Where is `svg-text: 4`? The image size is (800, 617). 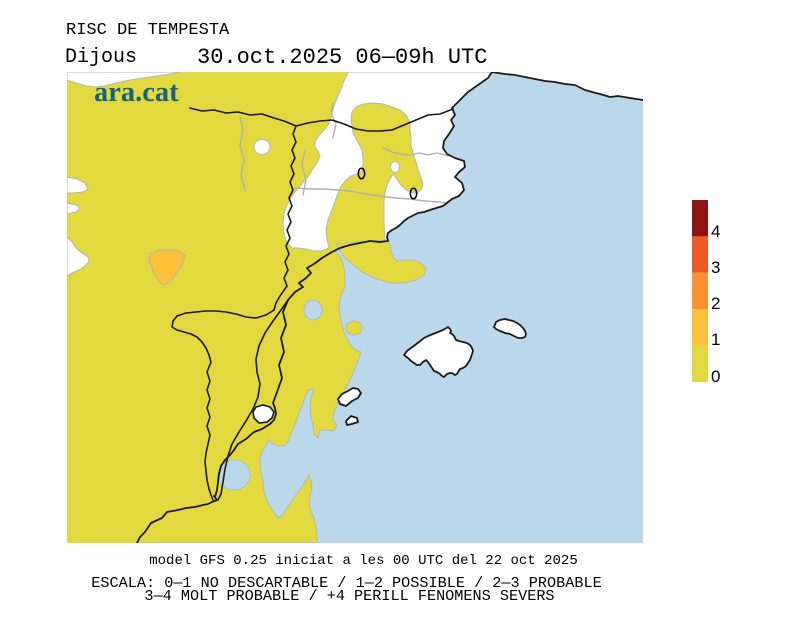 svg-text: 4 is located at coordinates (715, 231).